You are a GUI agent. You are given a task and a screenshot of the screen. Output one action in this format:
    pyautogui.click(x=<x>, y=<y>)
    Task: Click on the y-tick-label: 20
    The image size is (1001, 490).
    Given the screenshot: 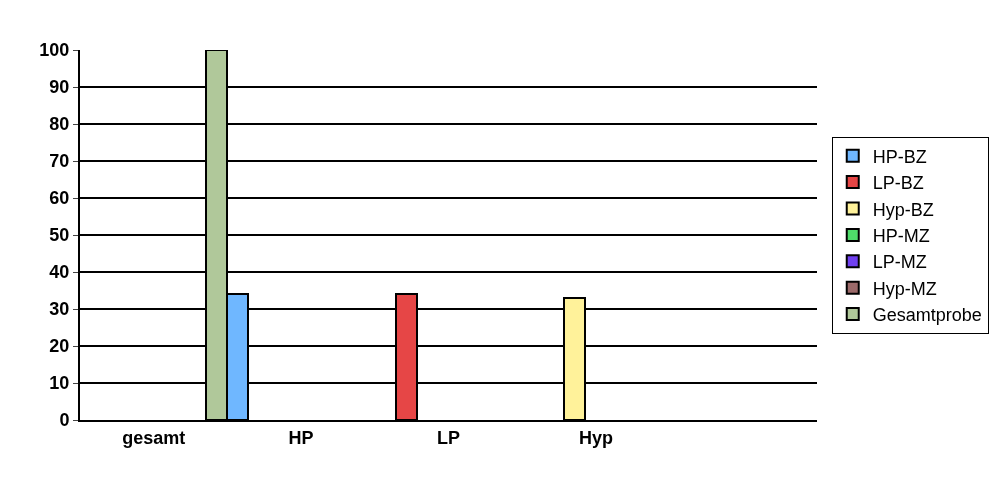 What is the action you would take?
    pyautogui.click(x=59, y=346)
    